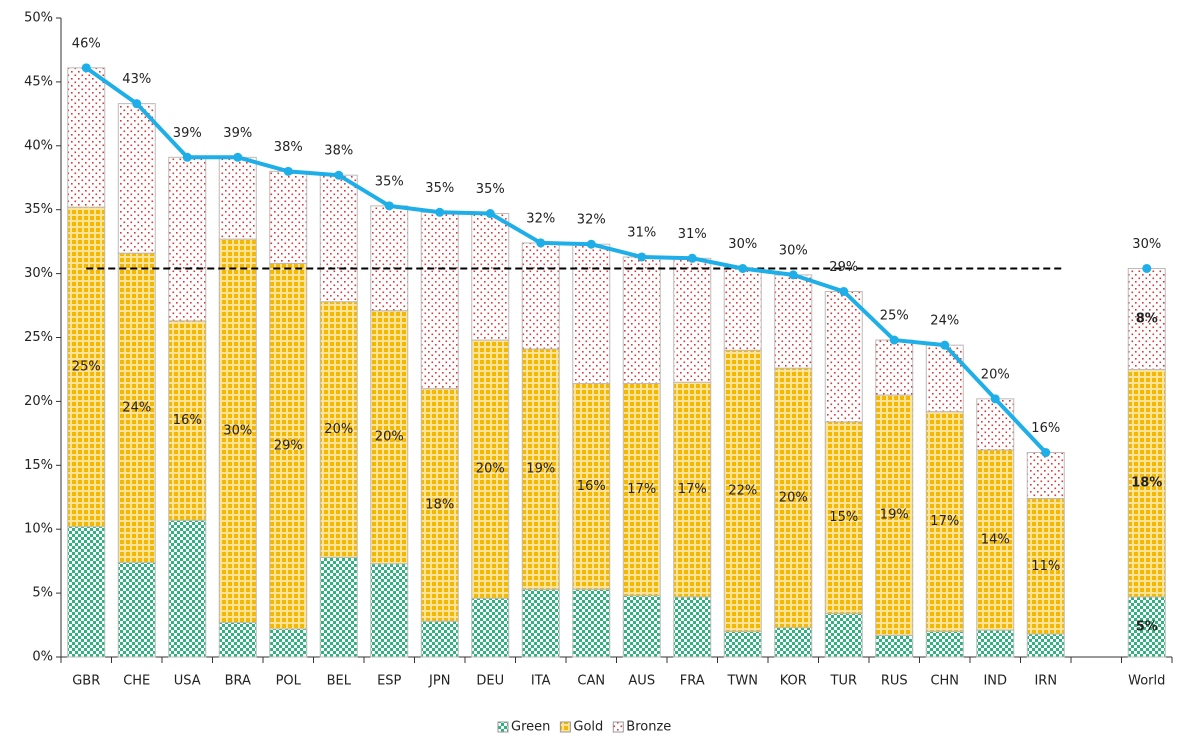 This screenshot has width=1178, height=738. Describe the element at coordinates (38, 401) in the screenshot. I see `y-tick-label: 20%` at that location.